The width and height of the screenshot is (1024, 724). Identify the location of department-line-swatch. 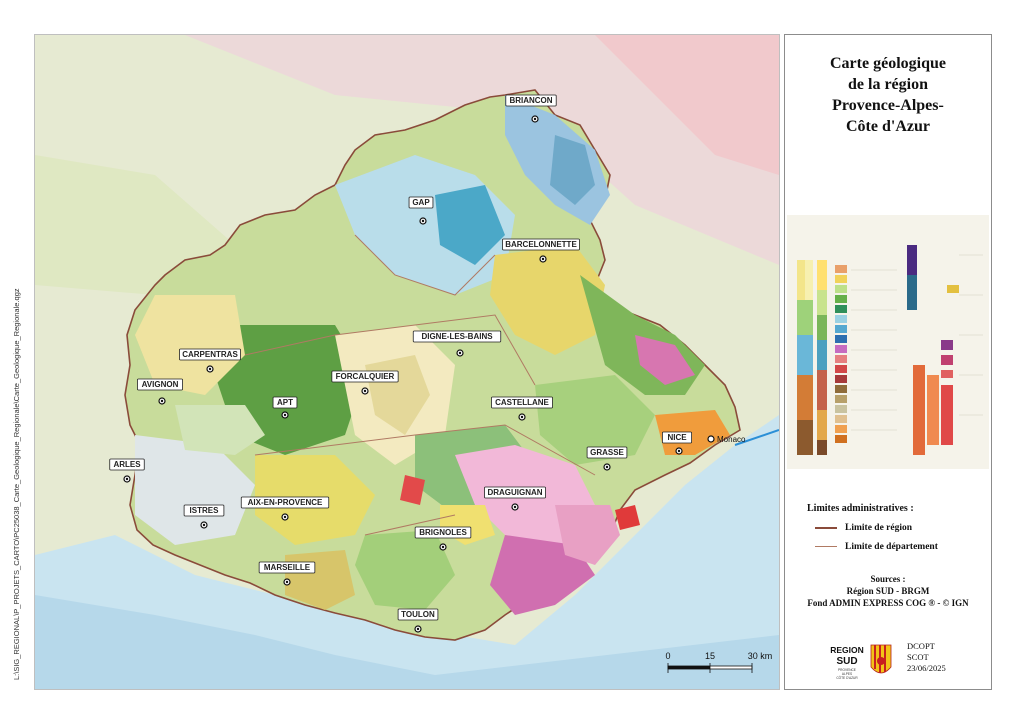
(826, 547).